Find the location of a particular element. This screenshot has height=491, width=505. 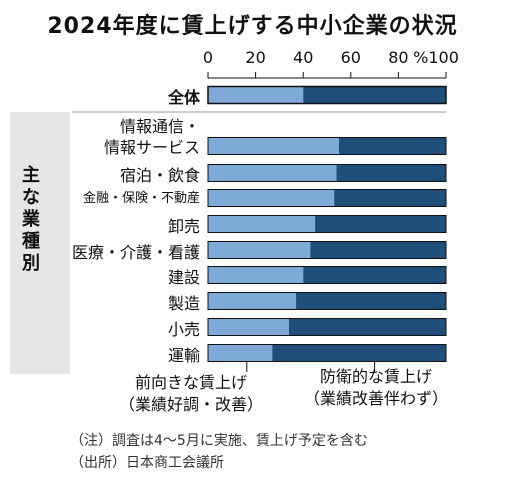

category-label-line: 小売 is located at coordinates (183, 329).